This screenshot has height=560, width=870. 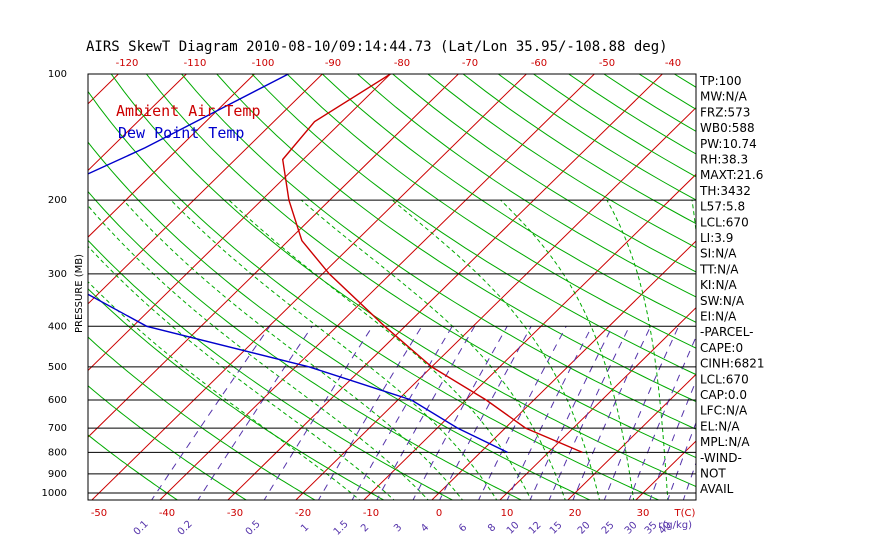 I want to click on mixing-ratio-label: 8, so click(x=492, y=528).